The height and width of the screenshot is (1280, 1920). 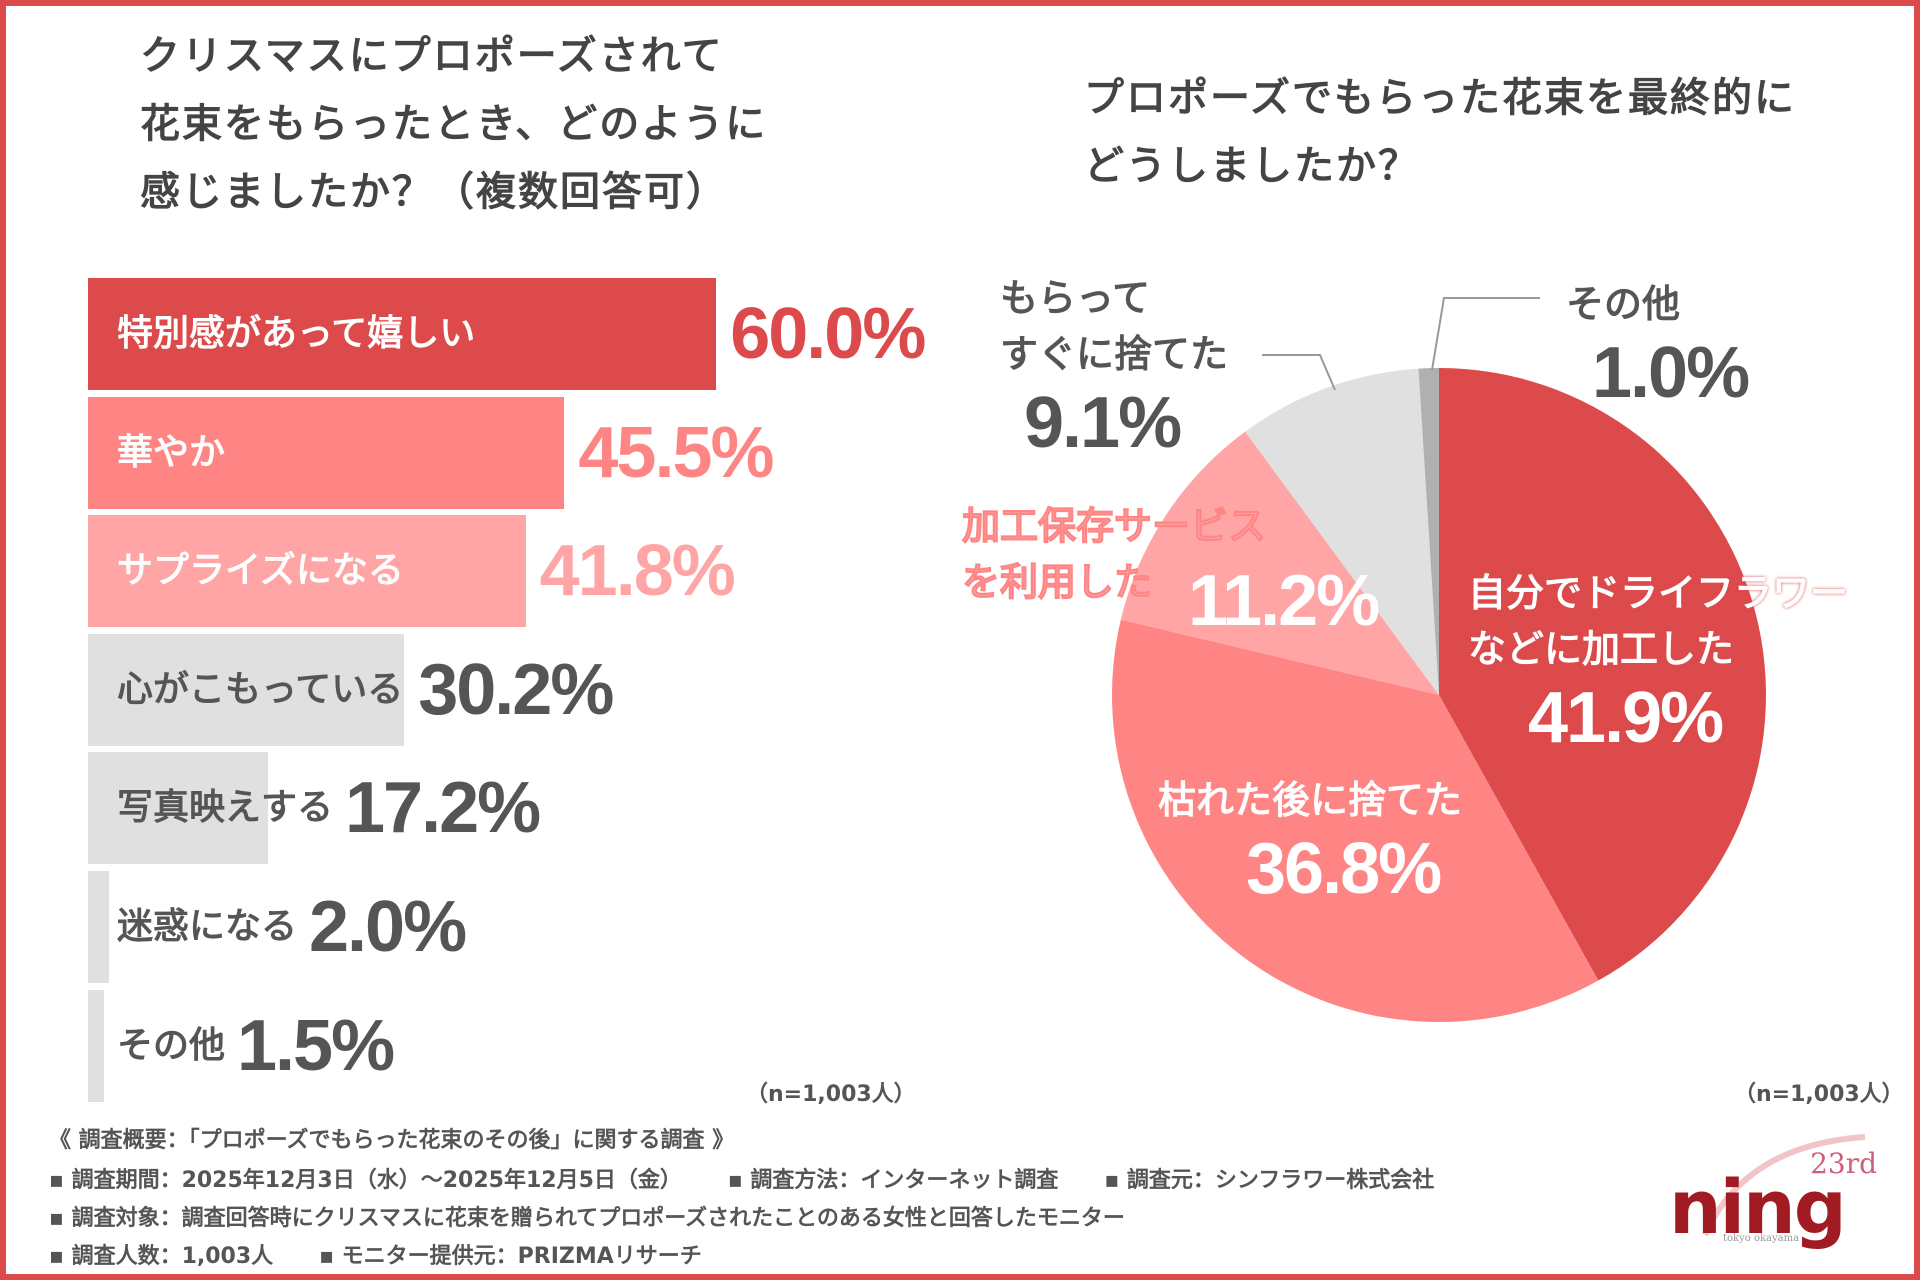 What do you see at coordinates (676, 452) in the screenshot?
I see `bar-value-label: 45.5%` at bounding box center [676, 452].